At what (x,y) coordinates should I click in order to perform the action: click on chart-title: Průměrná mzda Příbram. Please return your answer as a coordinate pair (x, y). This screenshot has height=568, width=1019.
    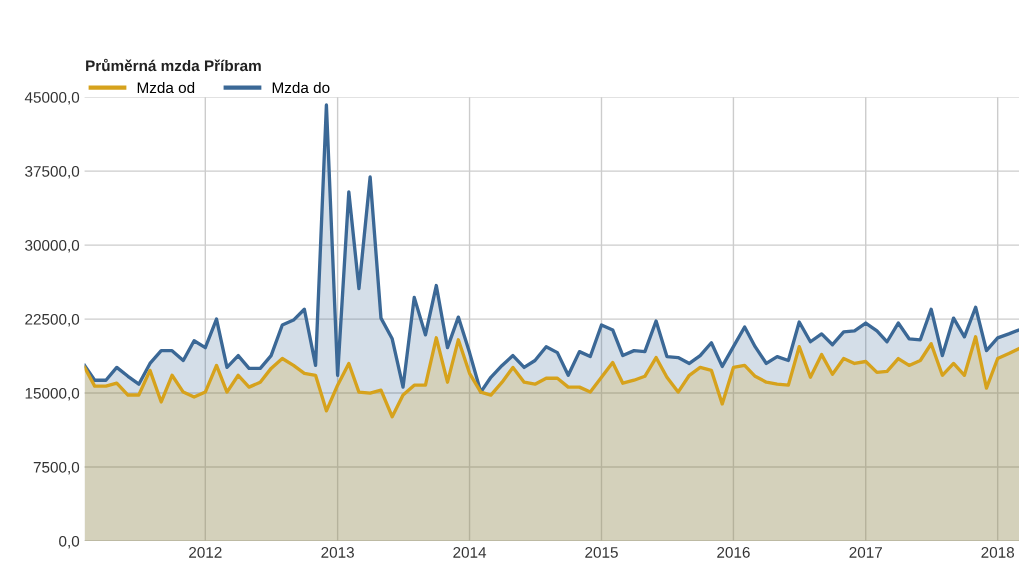
    Looking at the image, I should click on (173, 65).